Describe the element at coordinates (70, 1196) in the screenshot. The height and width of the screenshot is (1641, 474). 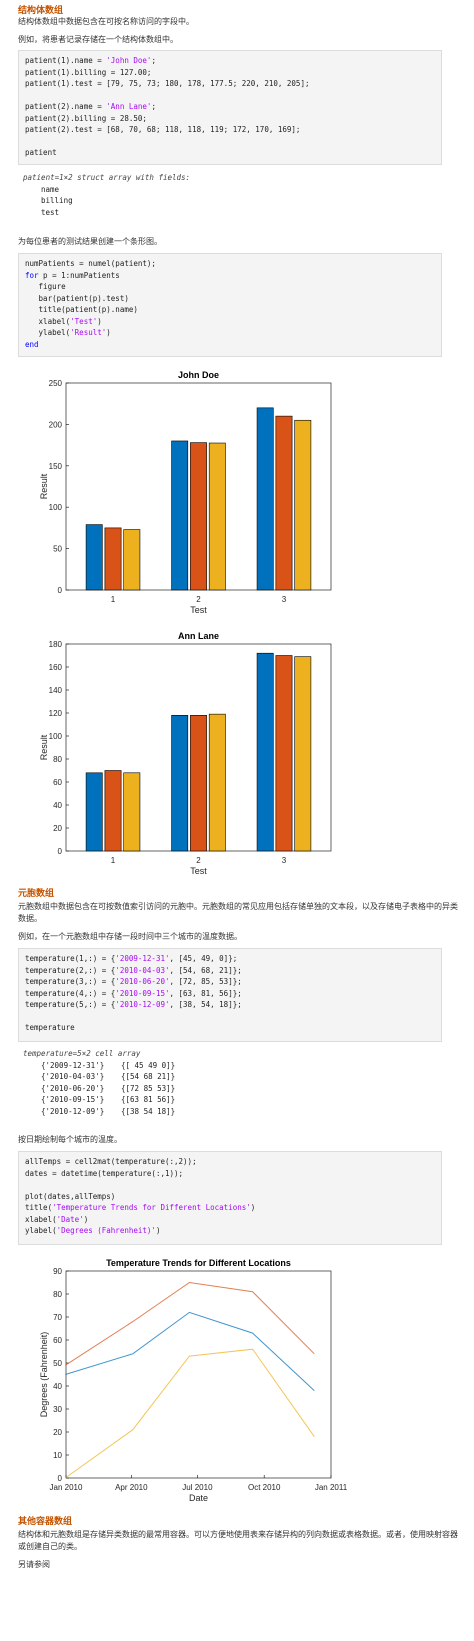
I see `code-line: plot(dates,allTemps)` at that location.